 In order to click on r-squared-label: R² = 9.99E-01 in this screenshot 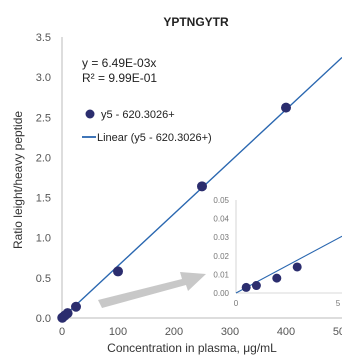, I will do `click(119, 78)`.